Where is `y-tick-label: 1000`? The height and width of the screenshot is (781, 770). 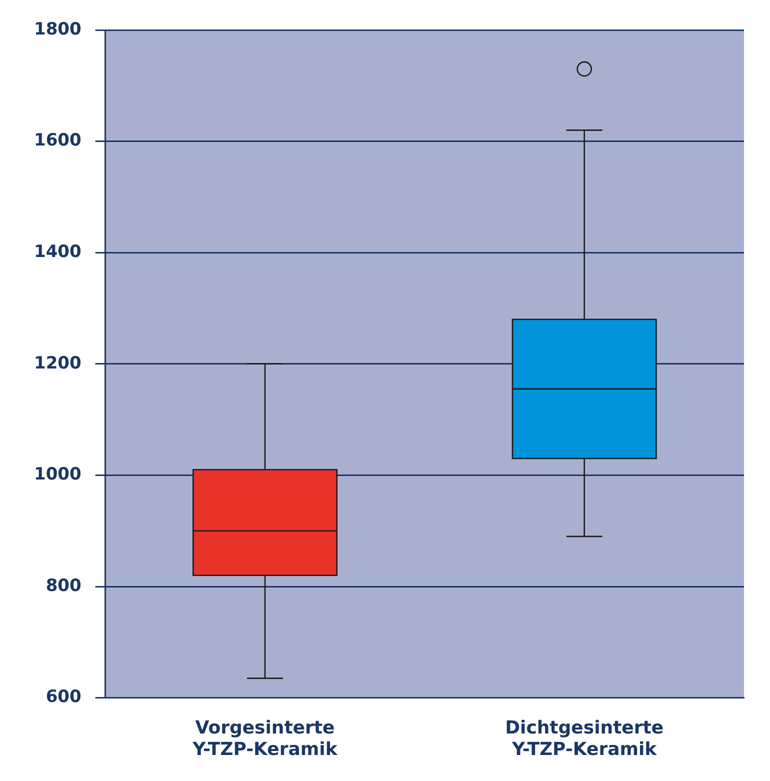 y-tick-label: 1000 is located at coordinates (58, 474).